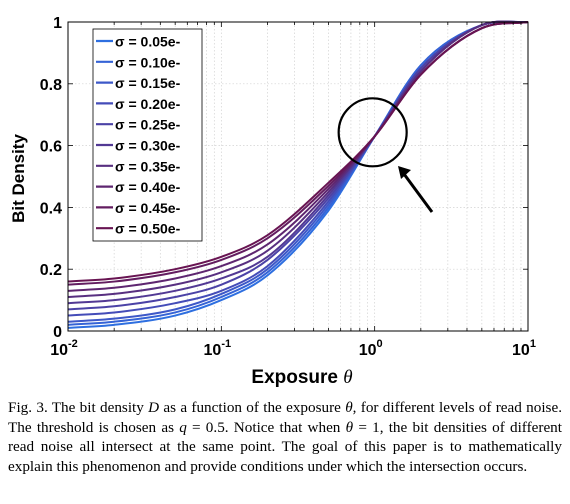 This screenshot has height=504, width=570. Describe the element at coordinates (57, 332) in the screenshot. I see `y-tick-label: 0` at that location.